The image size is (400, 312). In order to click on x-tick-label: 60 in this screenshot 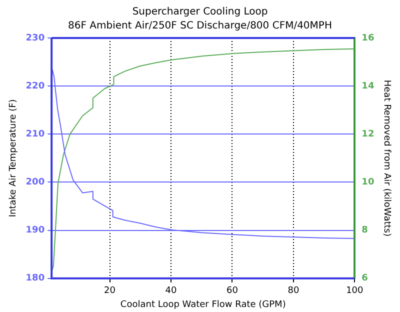, I will do `click(232, 291)`.